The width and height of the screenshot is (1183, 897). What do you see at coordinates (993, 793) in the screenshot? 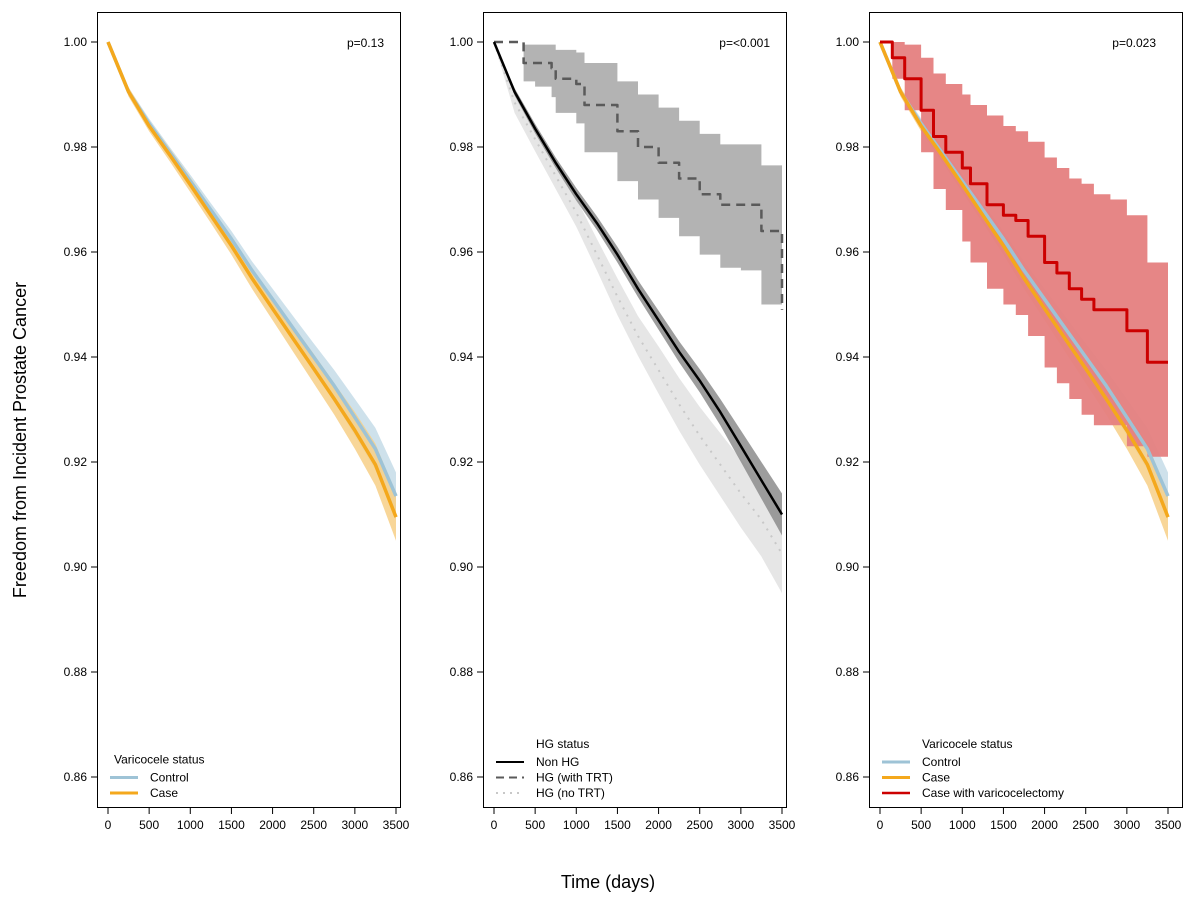
I see `legend-entry: Case with varicocelectomy` at bounding box center [993, 793].